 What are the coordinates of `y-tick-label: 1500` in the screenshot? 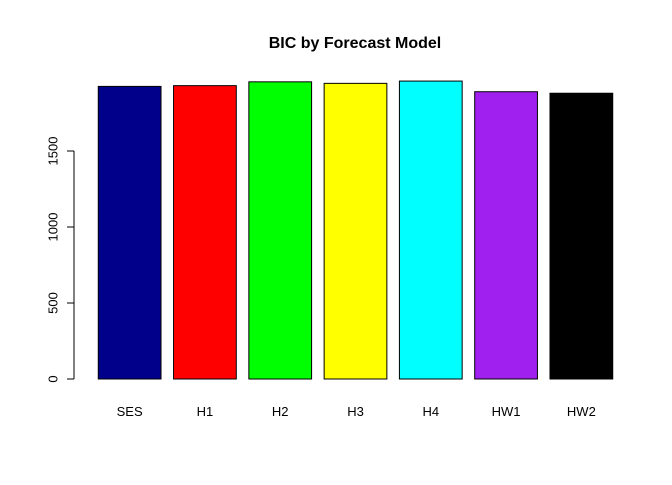 It's located at (52, 151).